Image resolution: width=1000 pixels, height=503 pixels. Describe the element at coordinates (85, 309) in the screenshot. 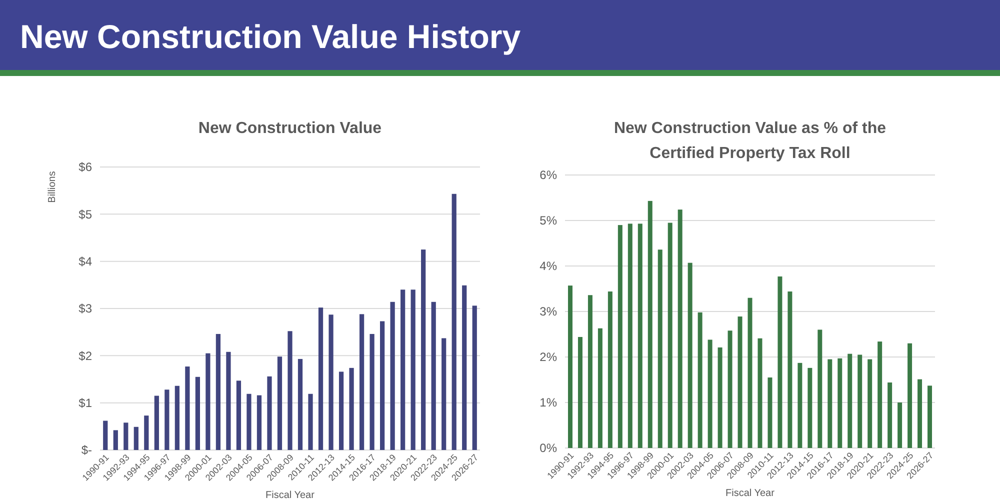

I see `y-tick-label: $3` at that location.